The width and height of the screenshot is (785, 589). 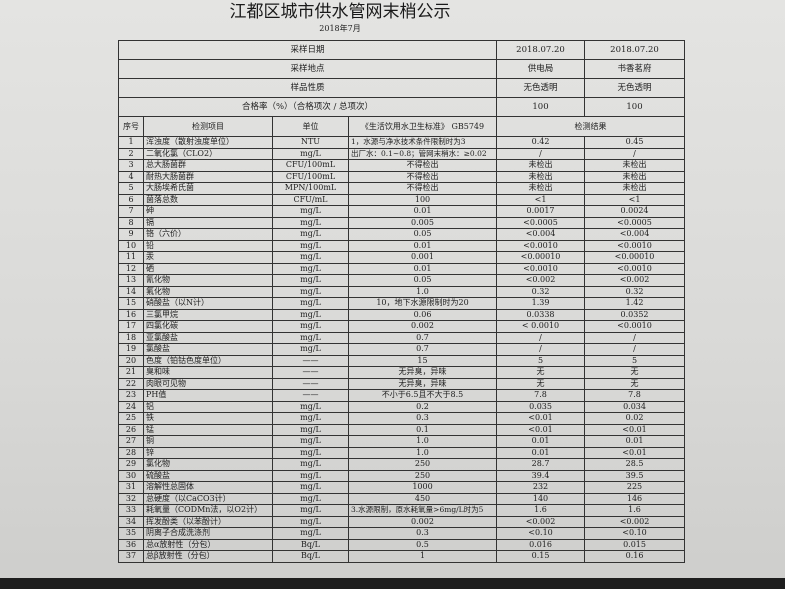 I want to click on cell-no: 17, so click(x=131, y=326).